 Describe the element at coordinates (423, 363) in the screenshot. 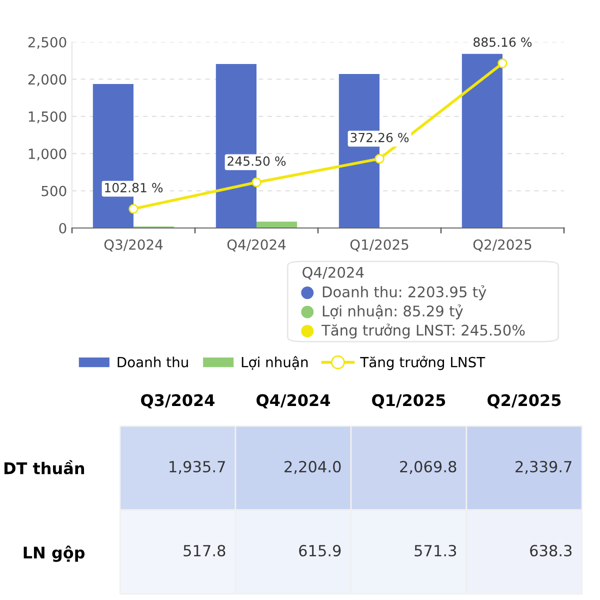

I see `legend-label: Tăng trưởng LNST` at that location.